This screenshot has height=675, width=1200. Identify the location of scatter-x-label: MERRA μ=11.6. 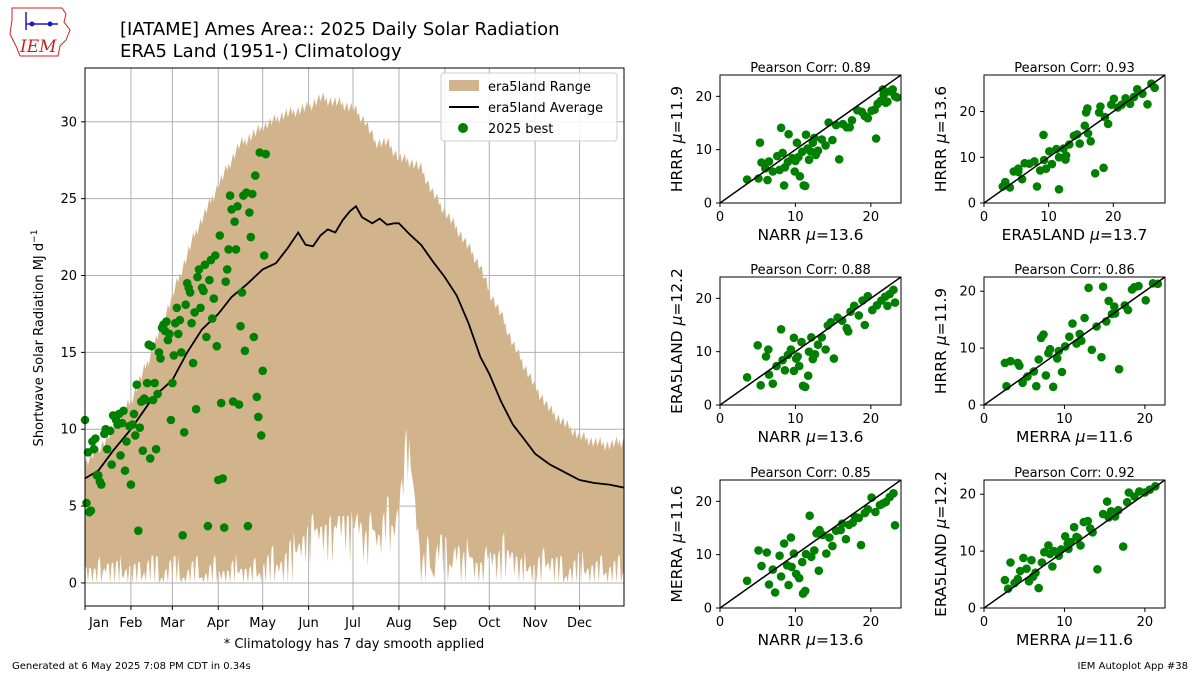
(1074, 437).